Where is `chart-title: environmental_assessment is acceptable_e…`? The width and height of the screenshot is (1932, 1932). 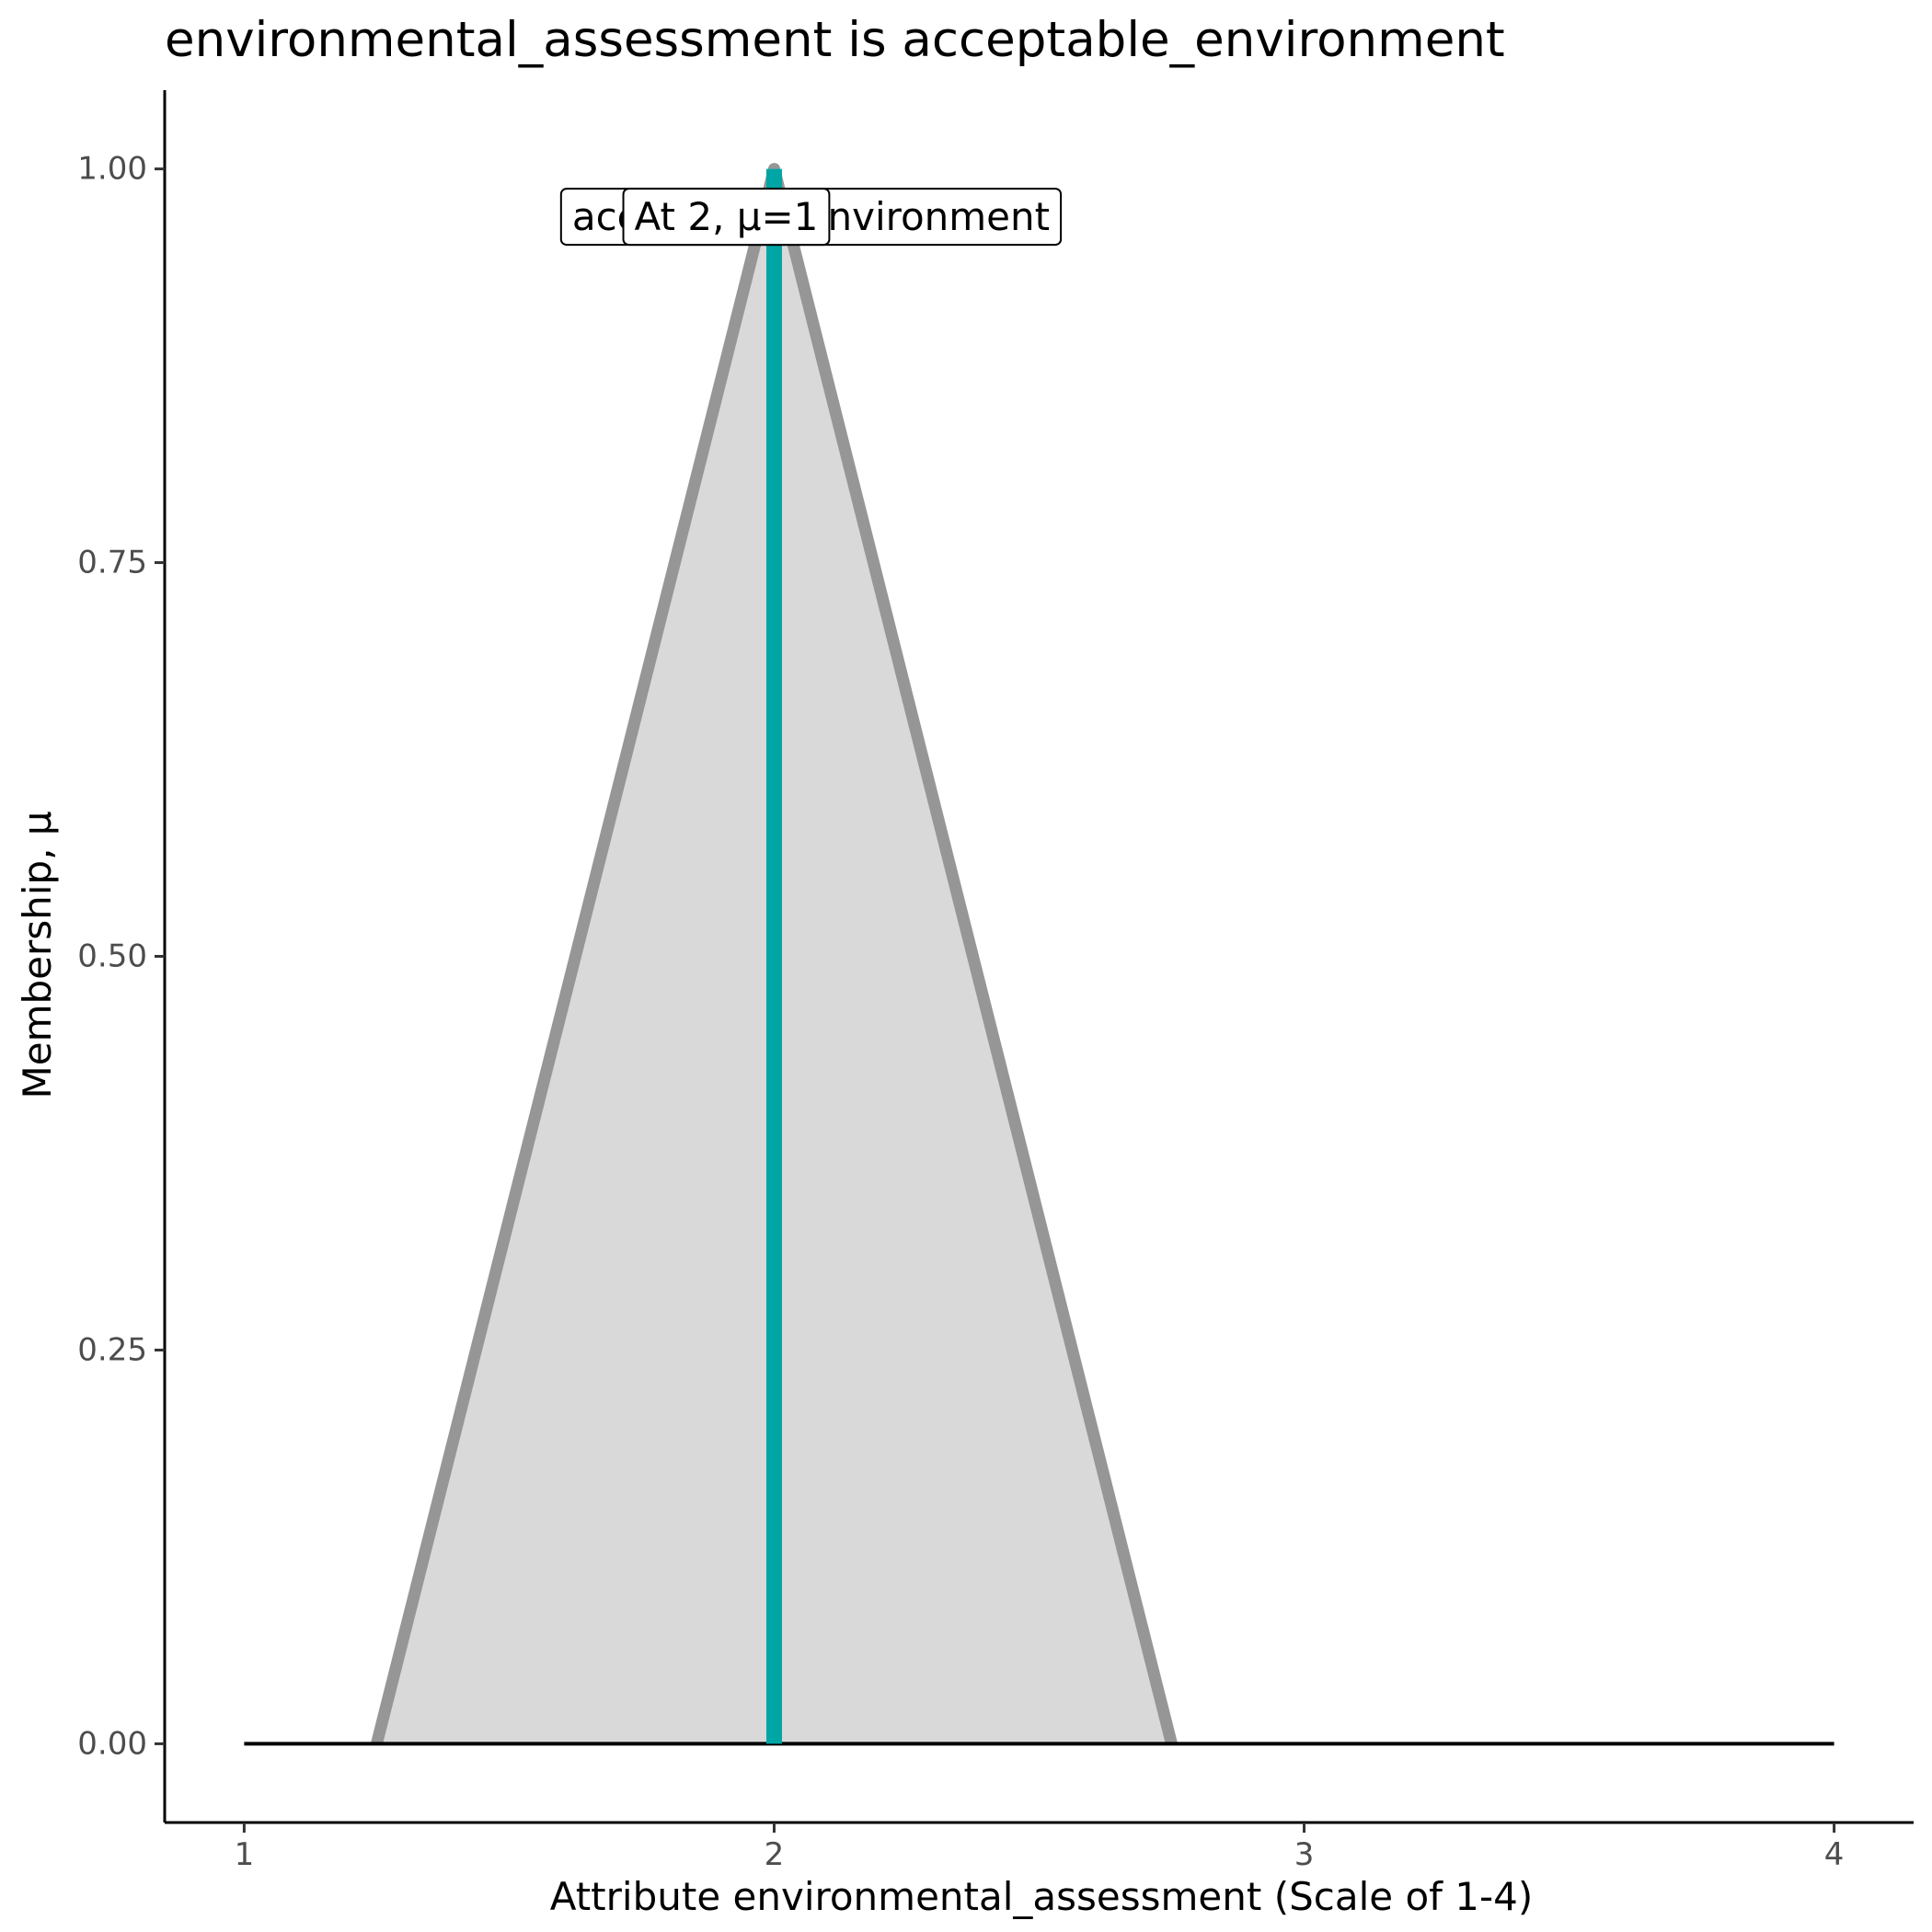 chart-title: environmental_assessment is acceptable_e… is located at coordinates (835, 40).